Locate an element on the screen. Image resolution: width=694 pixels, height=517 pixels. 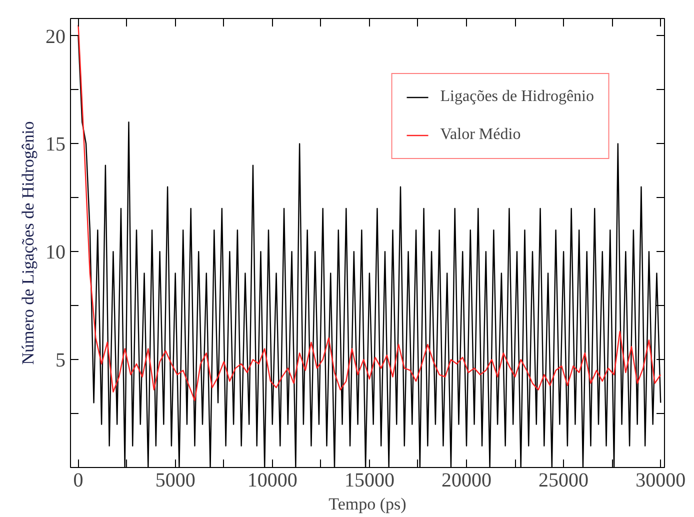
x-tick-label: 25000 is located at coordinates (563, 481).